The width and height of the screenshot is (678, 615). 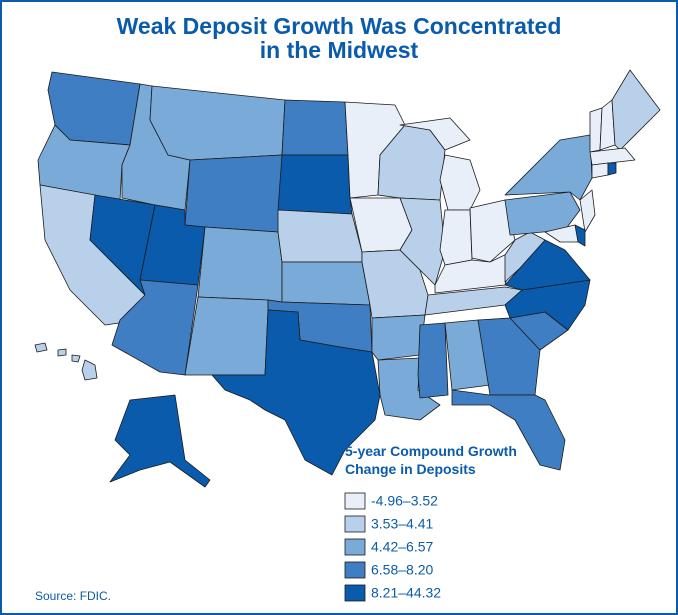 I want to click on legend-title: 5-year Compound Growth, so click(x=431, y=451).